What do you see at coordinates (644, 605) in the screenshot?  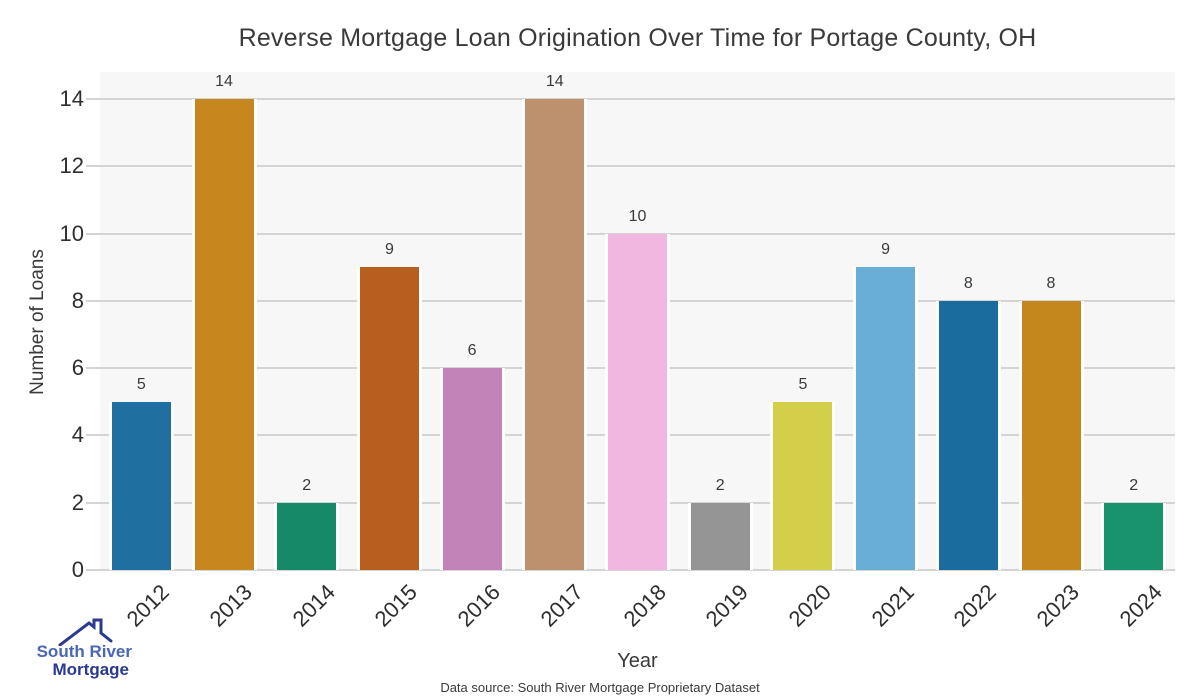 I see `x-tick-label: 2018` at bounding box center [644, 605].